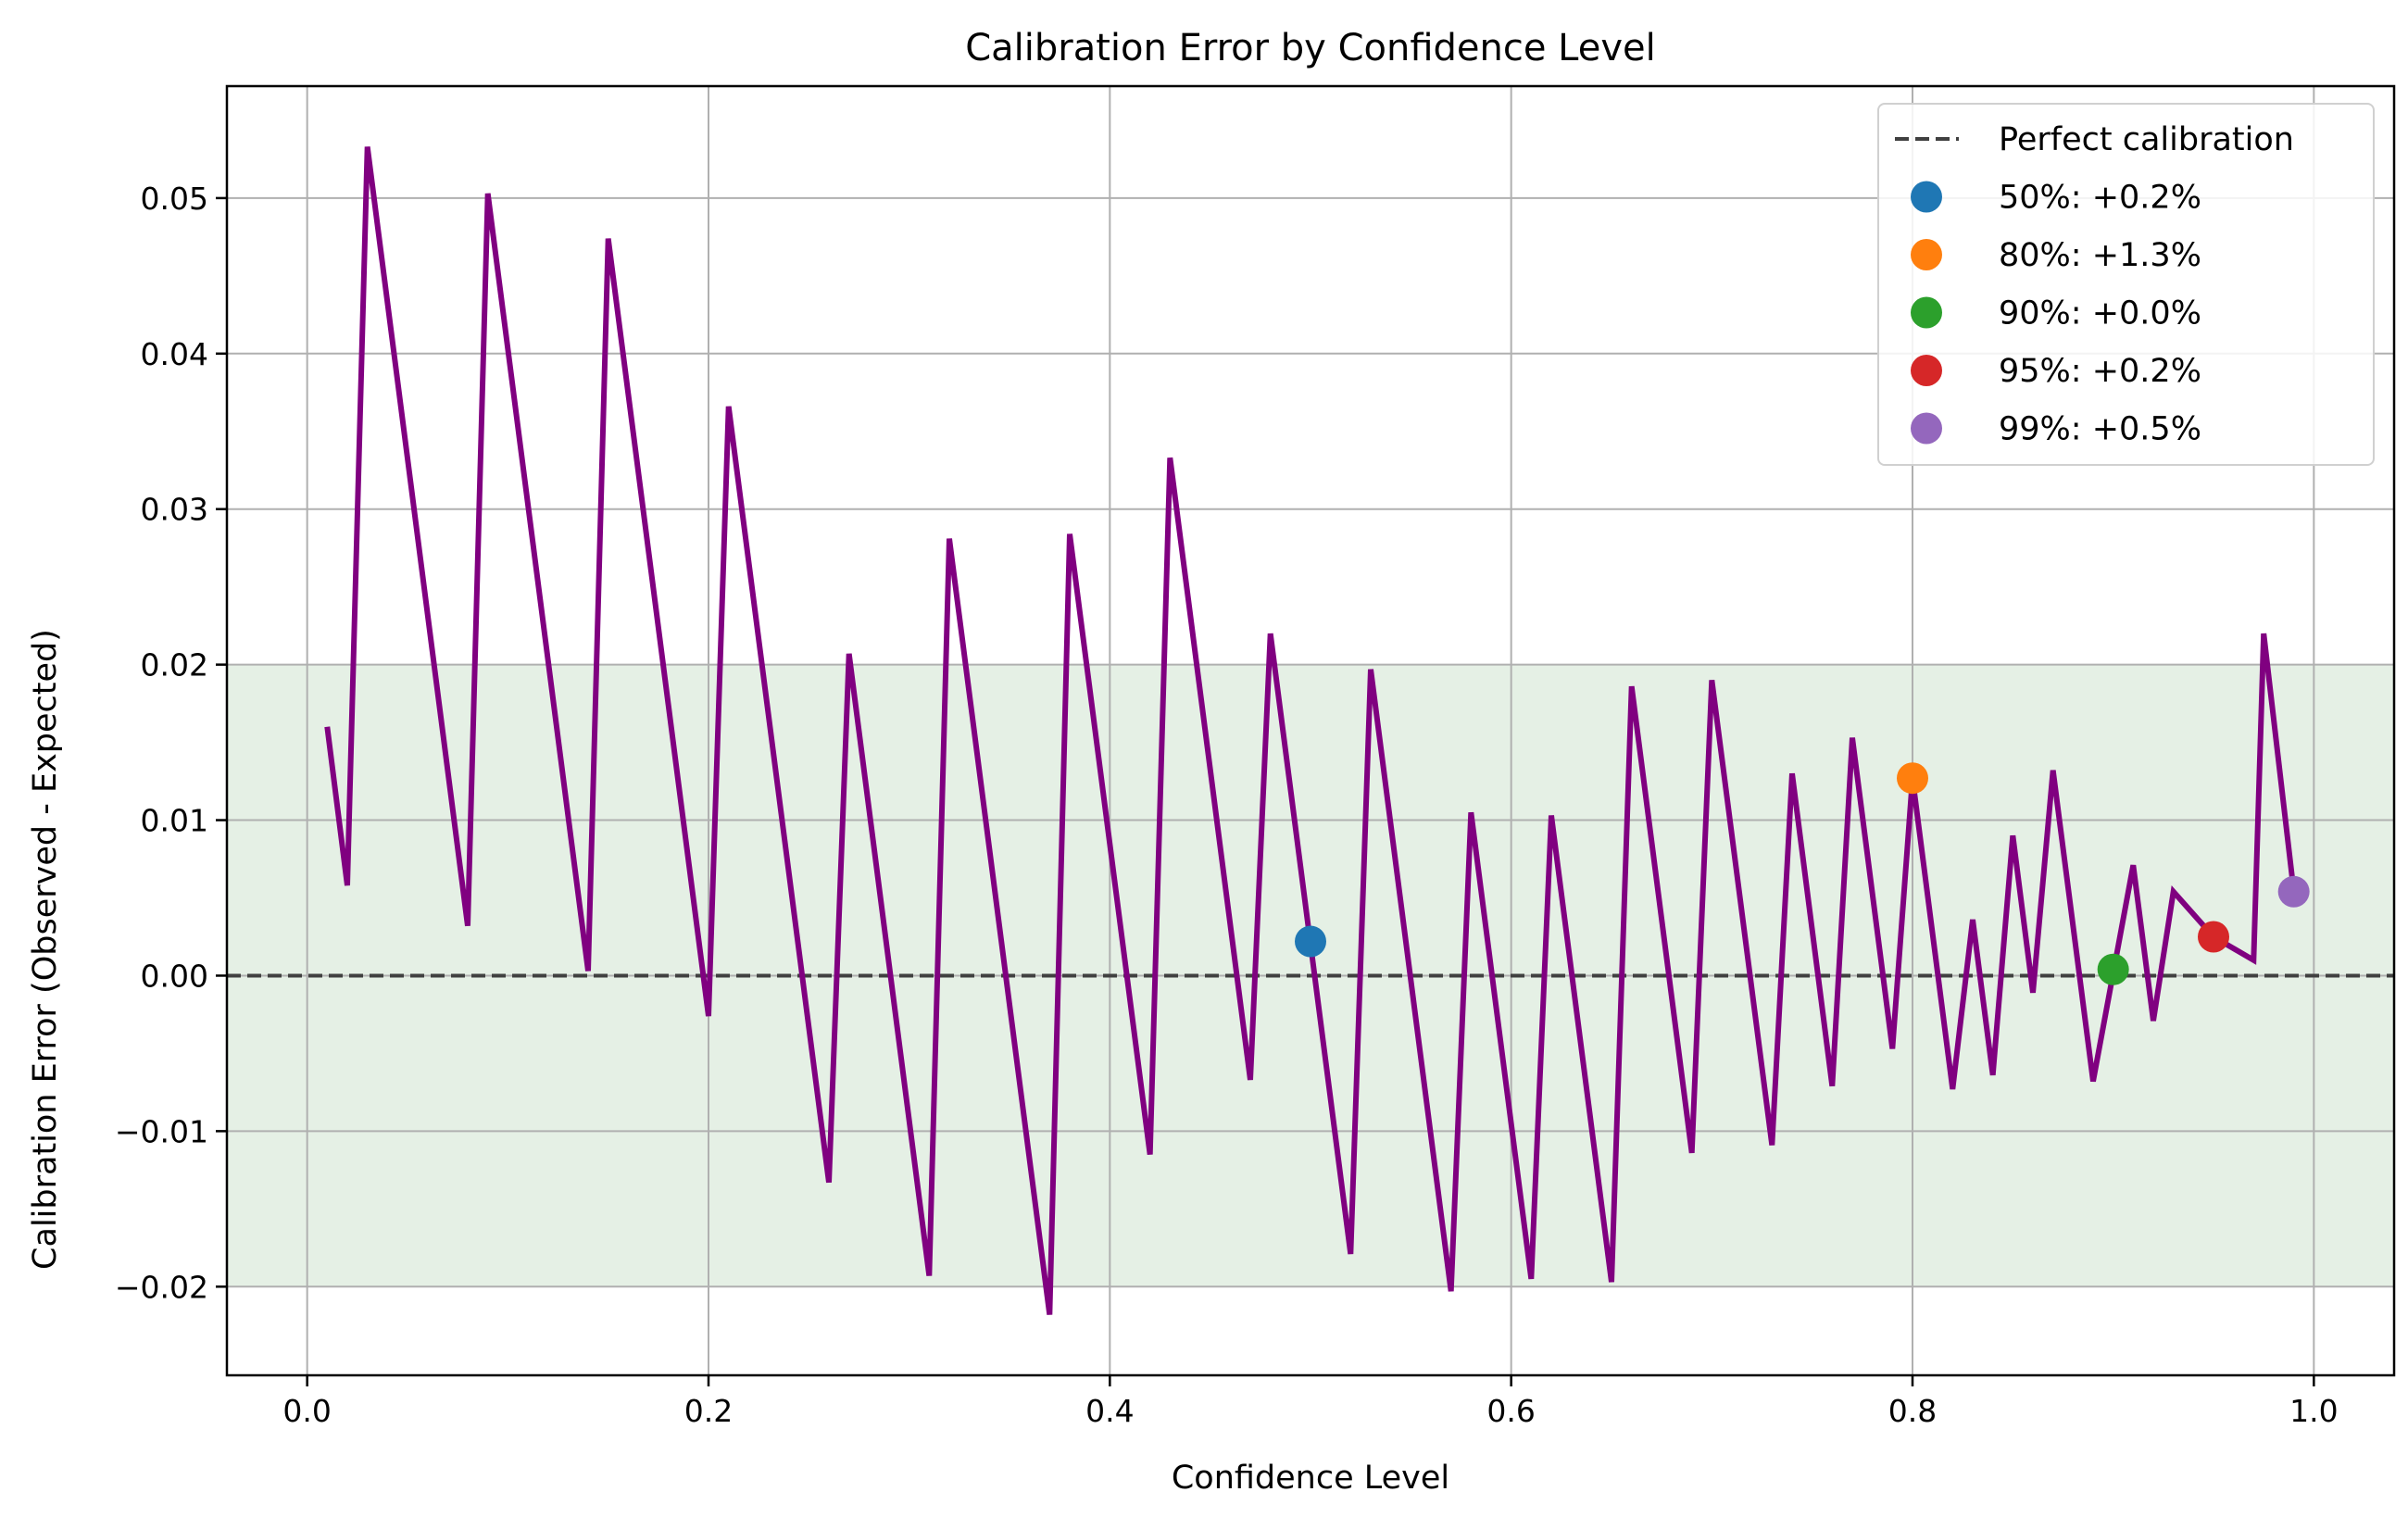 Image resolution: width=2408 pixels, height=1517 pixels. I want to click on y-tick-label: 0.03, so click(174, 510).